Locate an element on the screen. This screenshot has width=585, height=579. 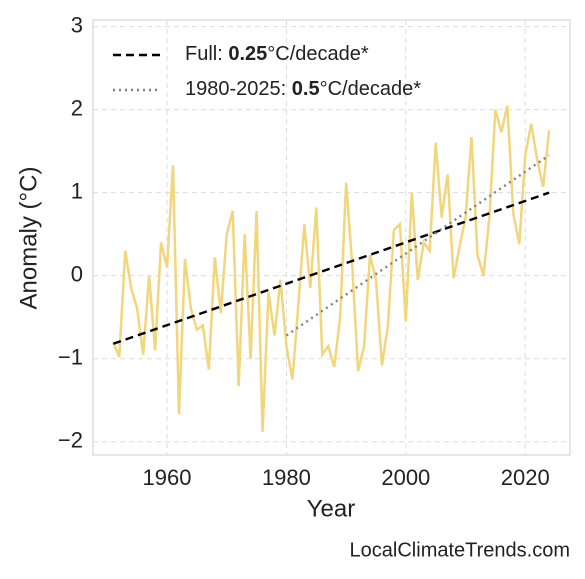
y-tick-label: −1 is located at coordinates (70, 357).